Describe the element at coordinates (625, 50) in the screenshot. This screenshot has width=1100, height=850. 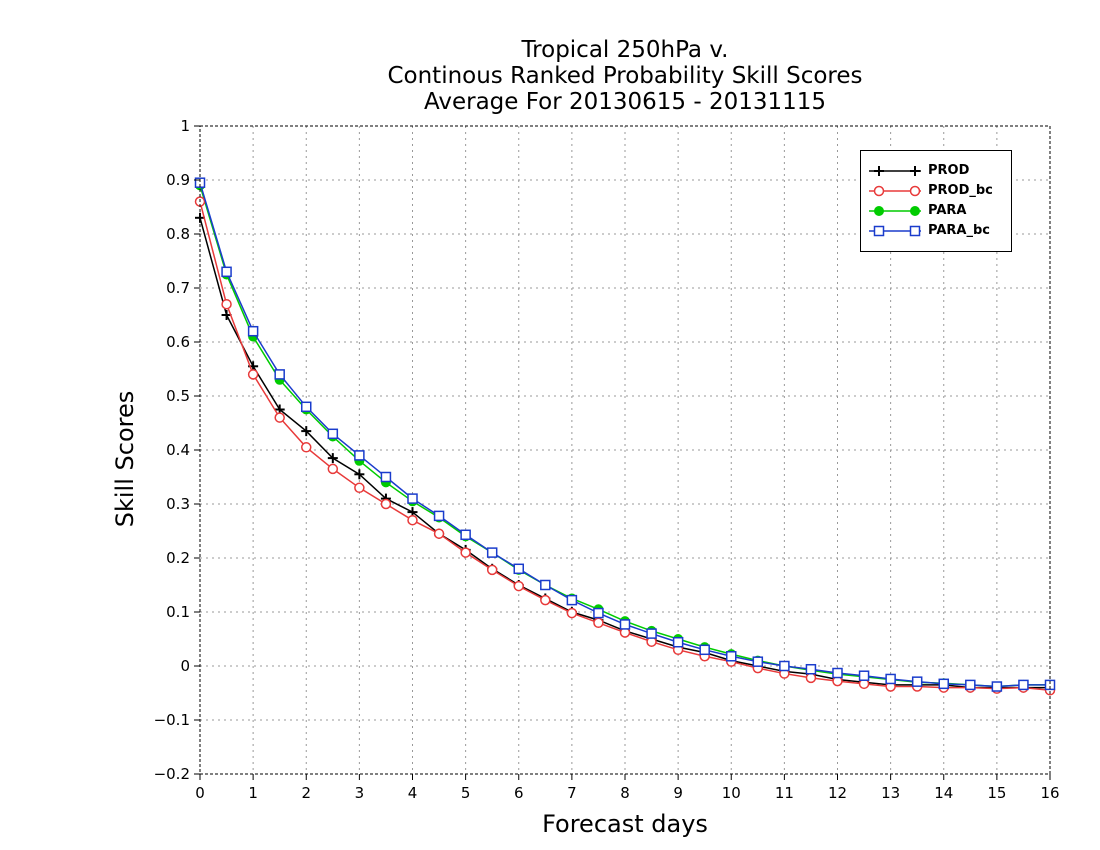
I see `chart-title-line-1: Tropical 250hPa v.` at that location.